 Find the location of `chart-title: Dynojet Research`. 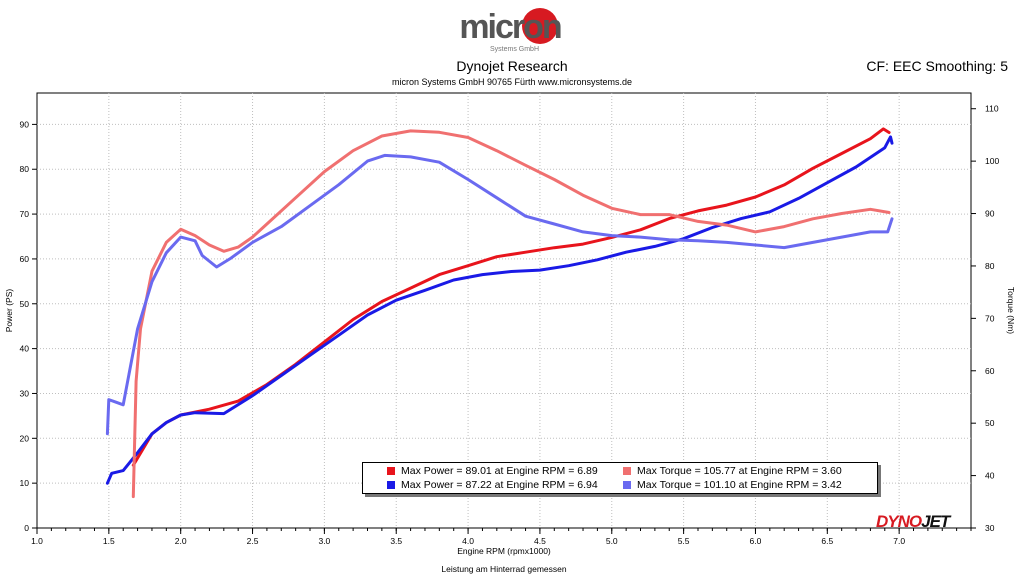

chart-title: Dynojet Research is located at coordinates (512, 66).